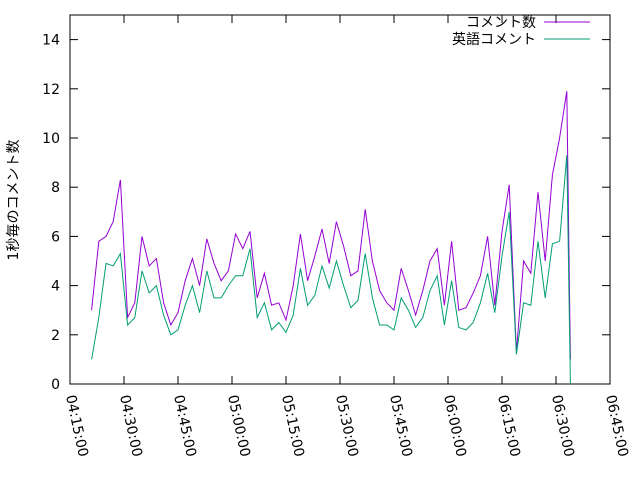  What do you see at coordinates (51, 41) in the screenshot?
I see `y-tick-label: 14` at bounding box center [51, 41].